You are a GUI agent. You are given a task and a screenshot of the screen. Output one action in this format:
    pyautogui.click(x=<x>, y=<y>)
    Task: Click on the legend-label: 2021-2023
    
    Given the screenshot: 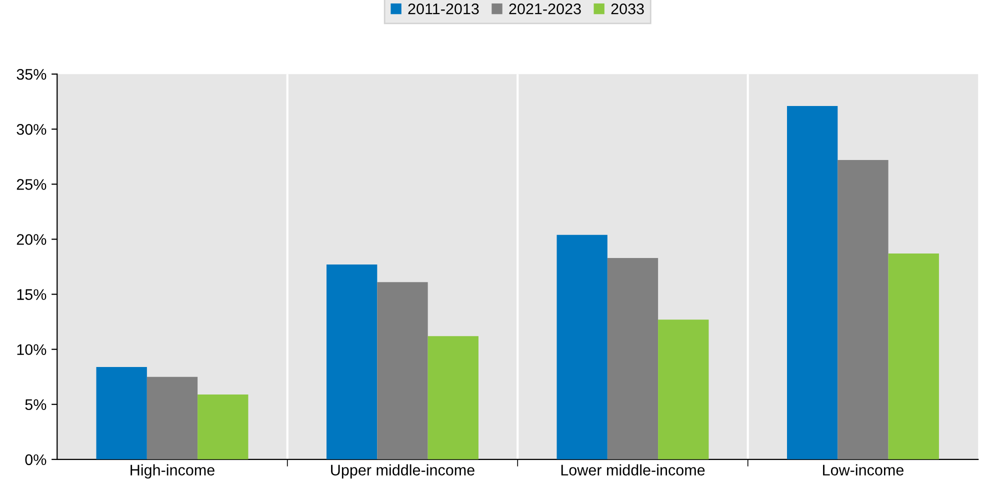 What is the action you would take?
    pyautogui.click(x=545, y=8)
    